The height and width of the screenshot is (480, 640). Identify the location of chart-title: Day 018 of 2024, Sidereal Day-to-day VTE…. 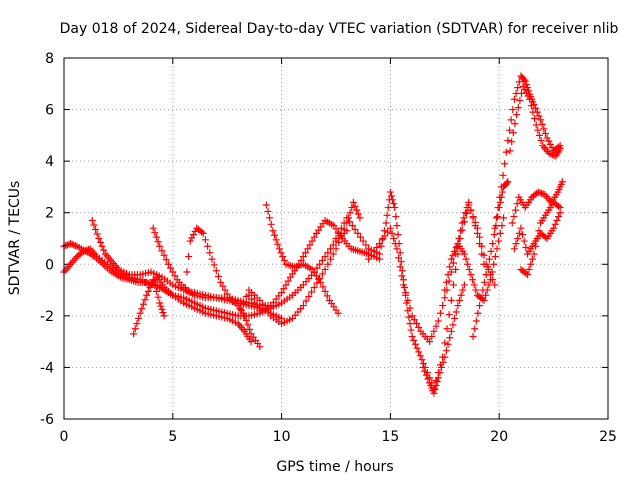
(339, 29).